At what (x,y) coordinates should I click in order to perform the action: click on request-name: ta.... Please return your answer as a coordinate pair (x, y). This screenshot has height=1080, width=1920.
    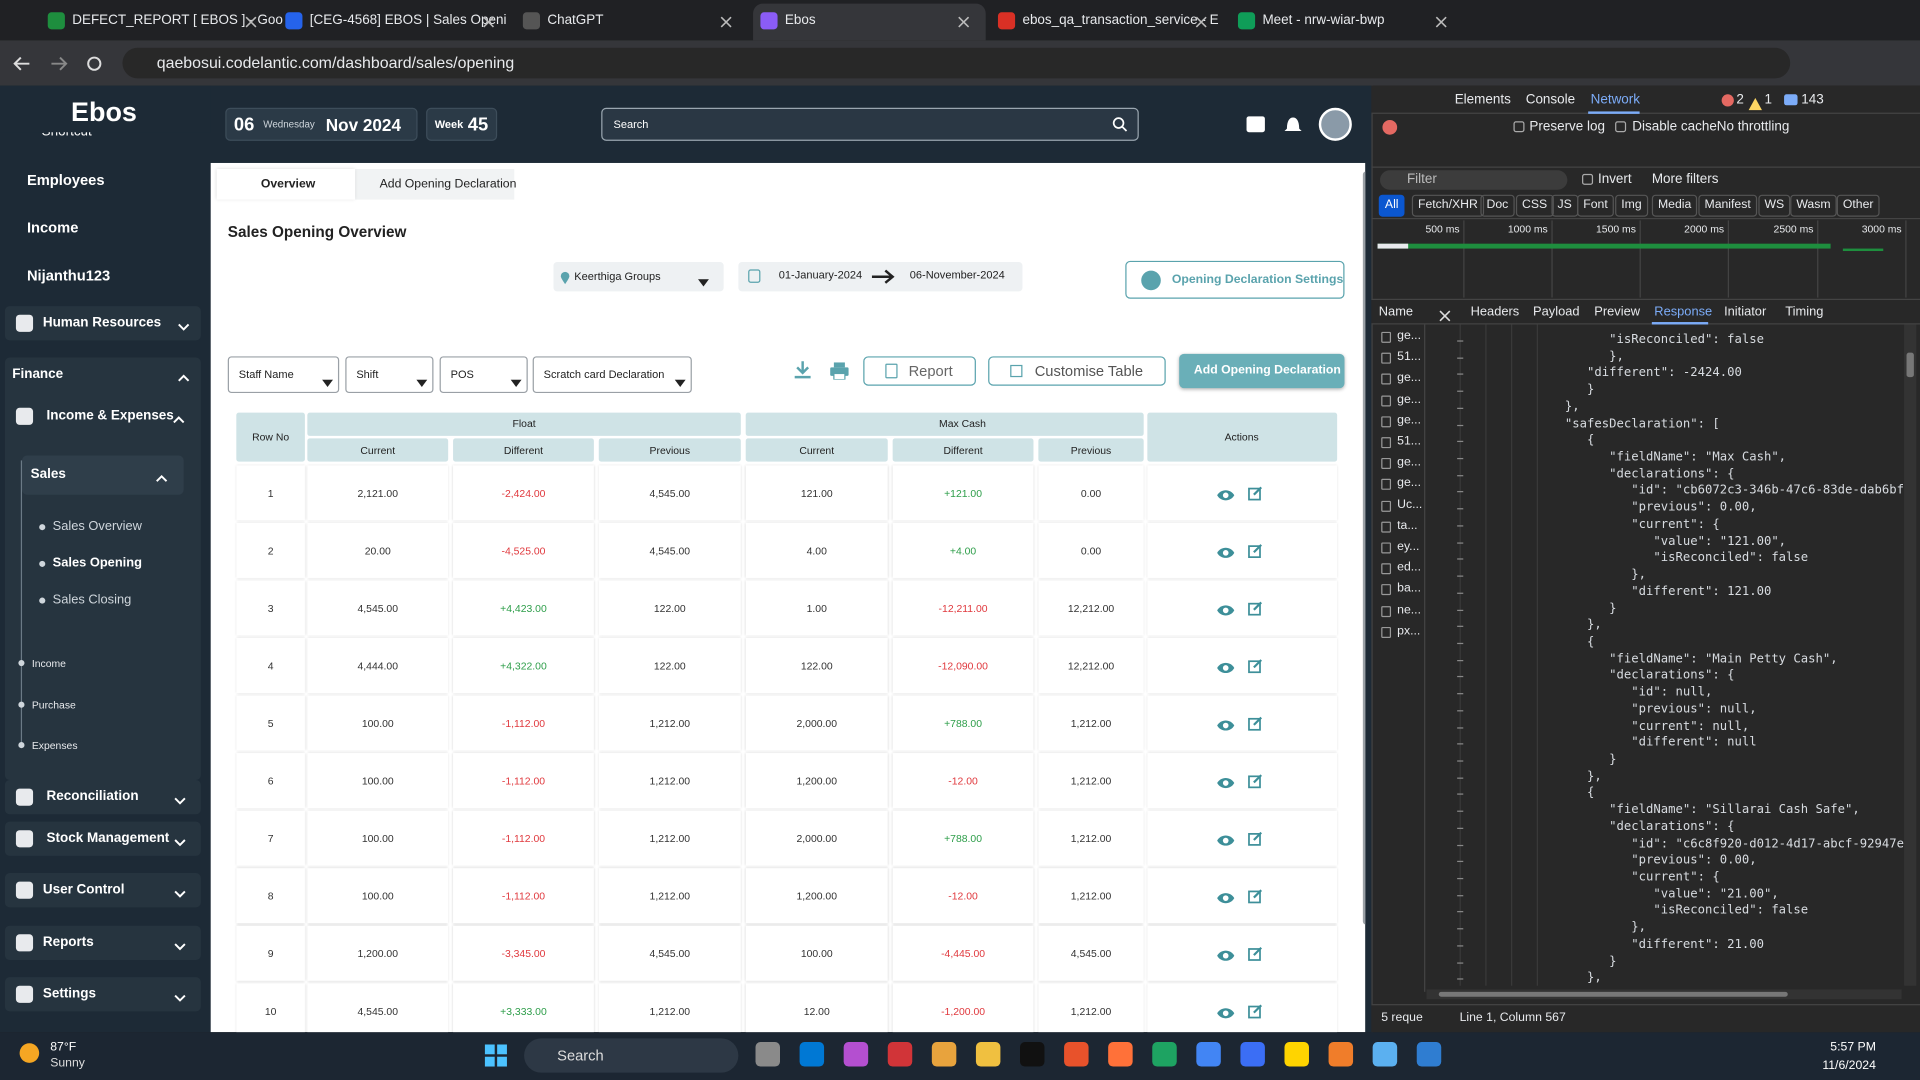
    Looking at the image, I should click on (1407, 525).